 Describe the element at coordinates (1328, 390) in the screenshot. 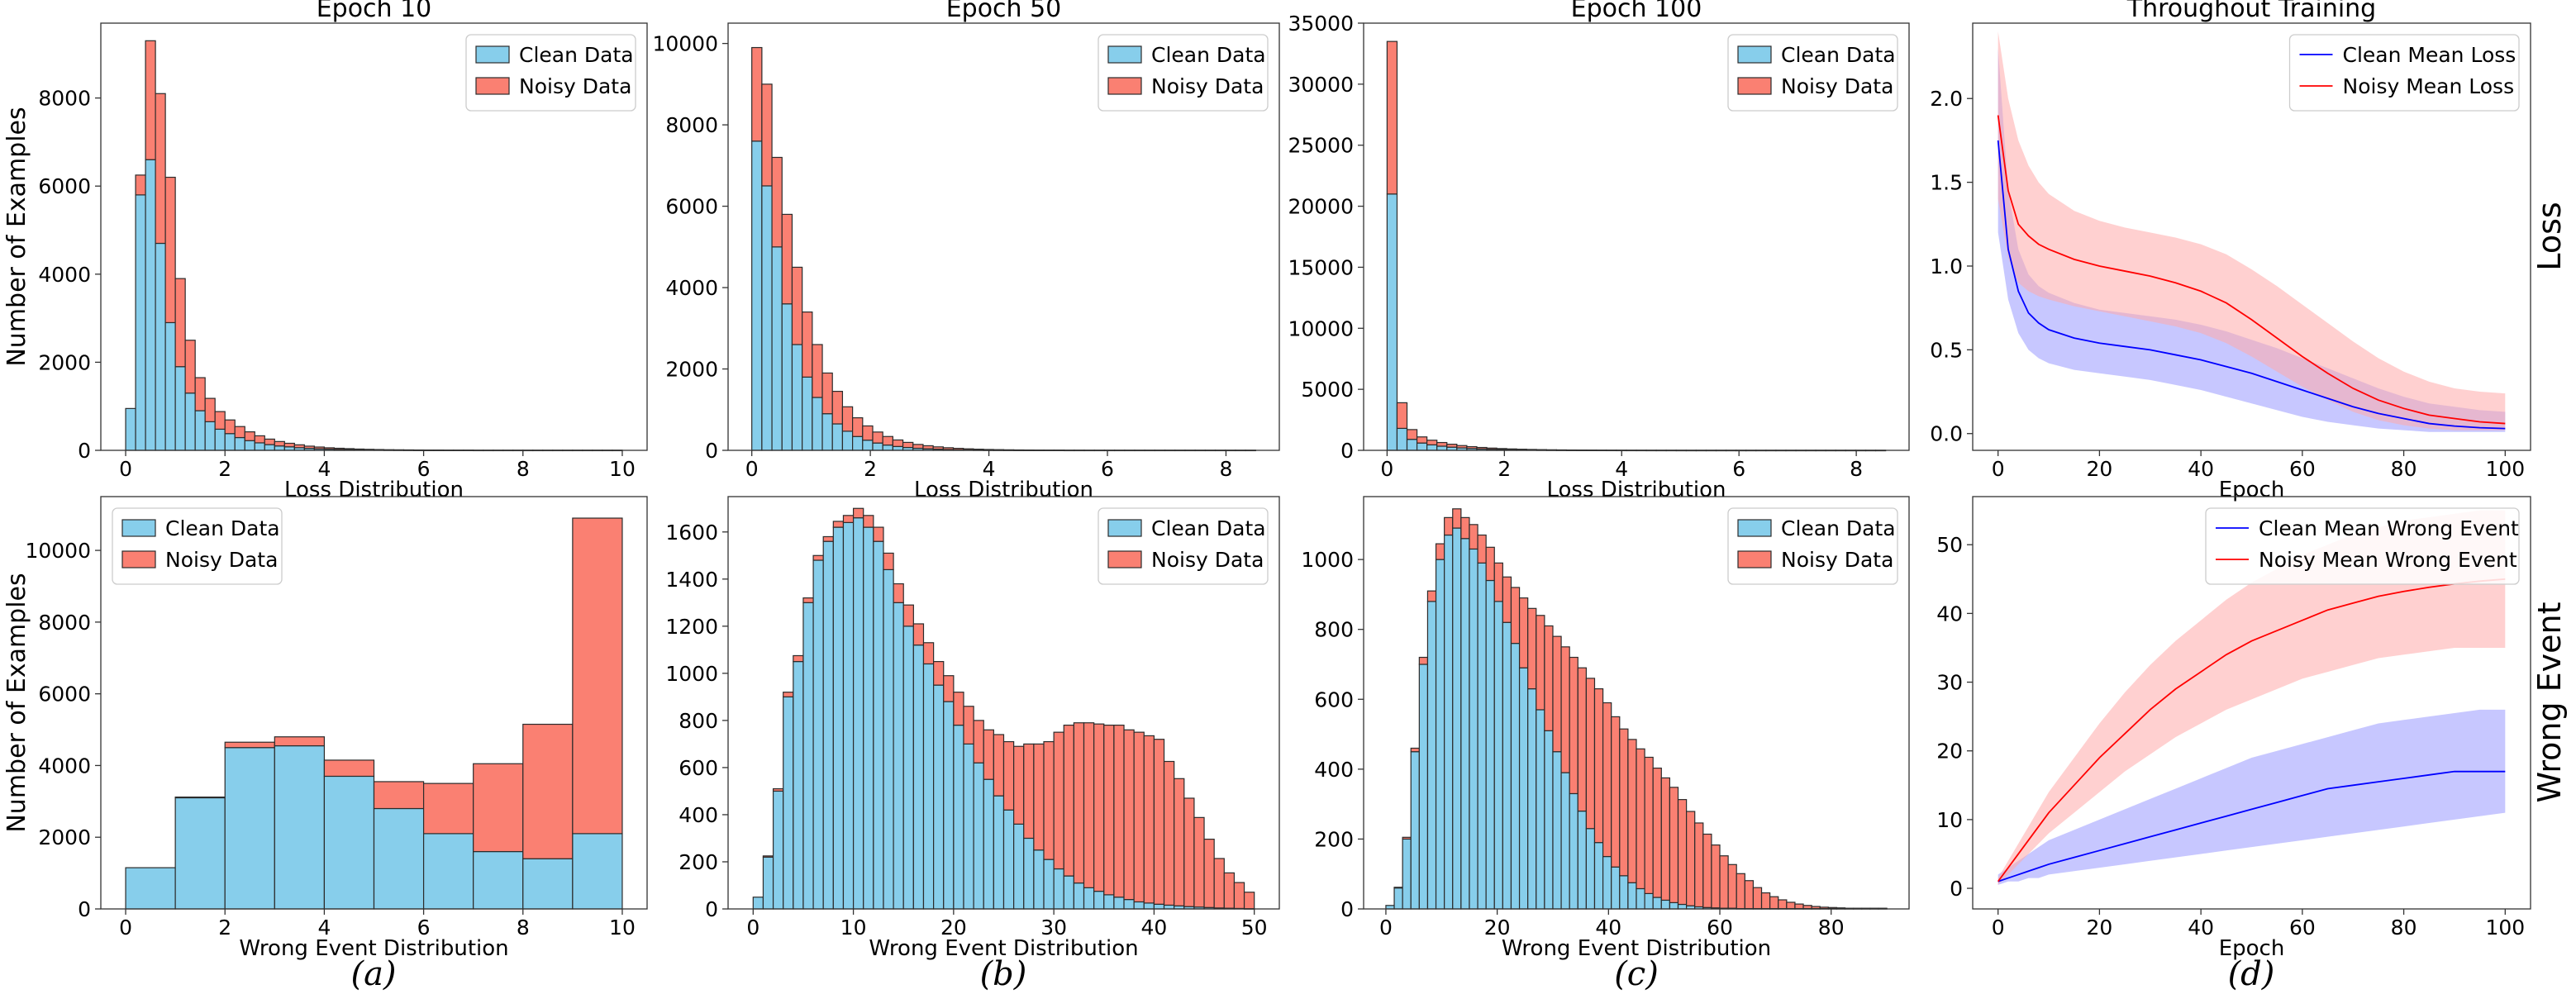

I see `y-tick-label: 5000` at that location.